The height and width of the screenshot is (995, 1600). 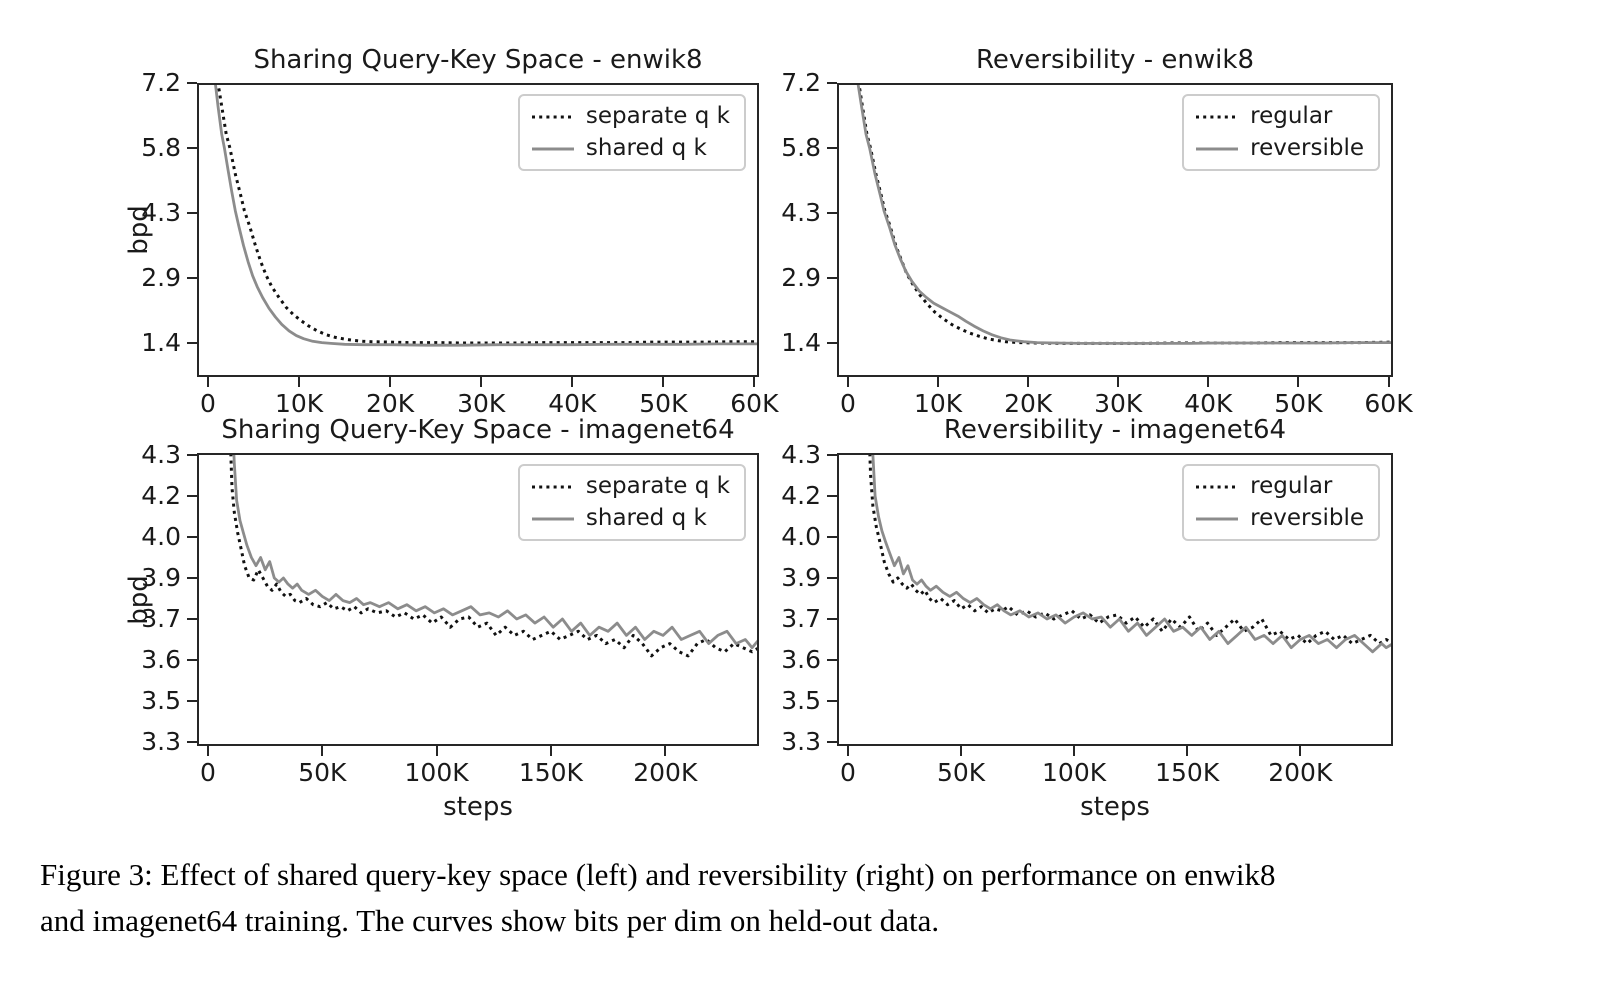 I want to click on legend-entry: regular, so click(x=1280, y=116).